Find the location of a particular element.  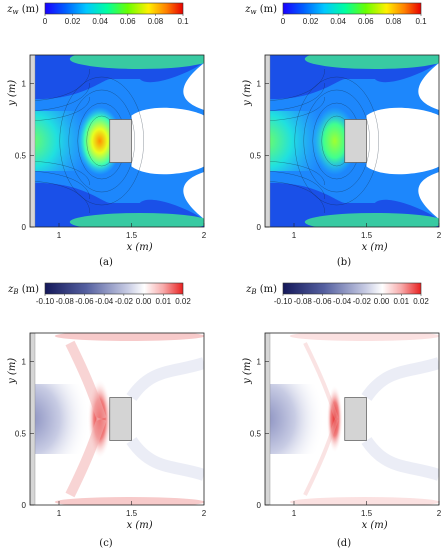

field-c is located at coordinates (117, 419).